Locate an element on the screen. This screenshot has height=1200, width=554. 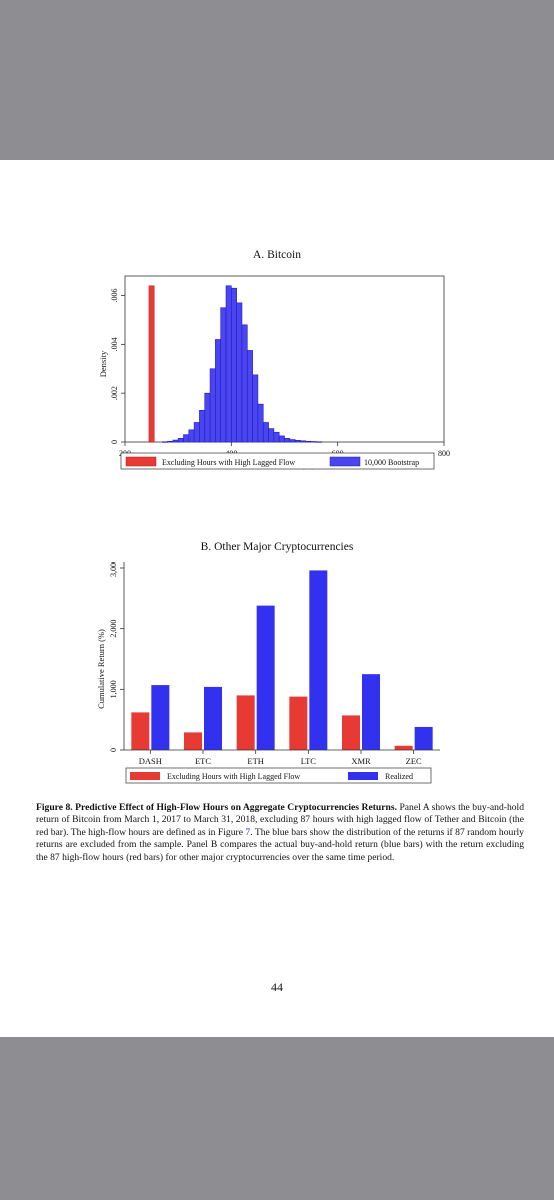
category-label-etc: ETC is located at coordinates (203, 761).